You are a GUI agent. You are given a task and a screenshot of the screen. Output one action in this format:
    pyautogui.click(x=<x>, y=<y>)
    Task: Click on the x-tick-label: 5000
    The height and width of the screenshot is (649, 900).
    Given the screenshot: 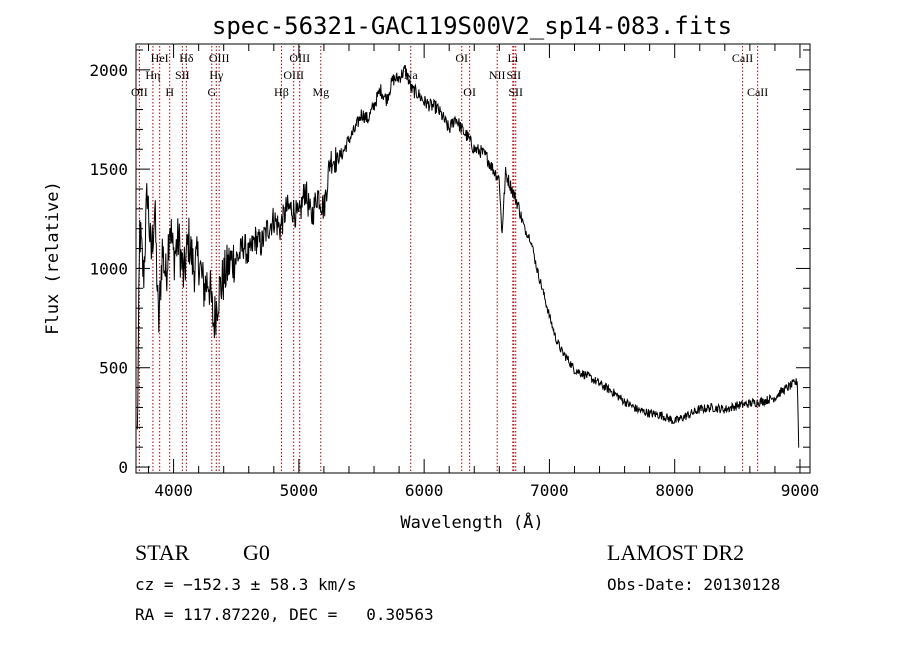 What is the action you would take?
    pyautogui.click(x=299, y=490)
    